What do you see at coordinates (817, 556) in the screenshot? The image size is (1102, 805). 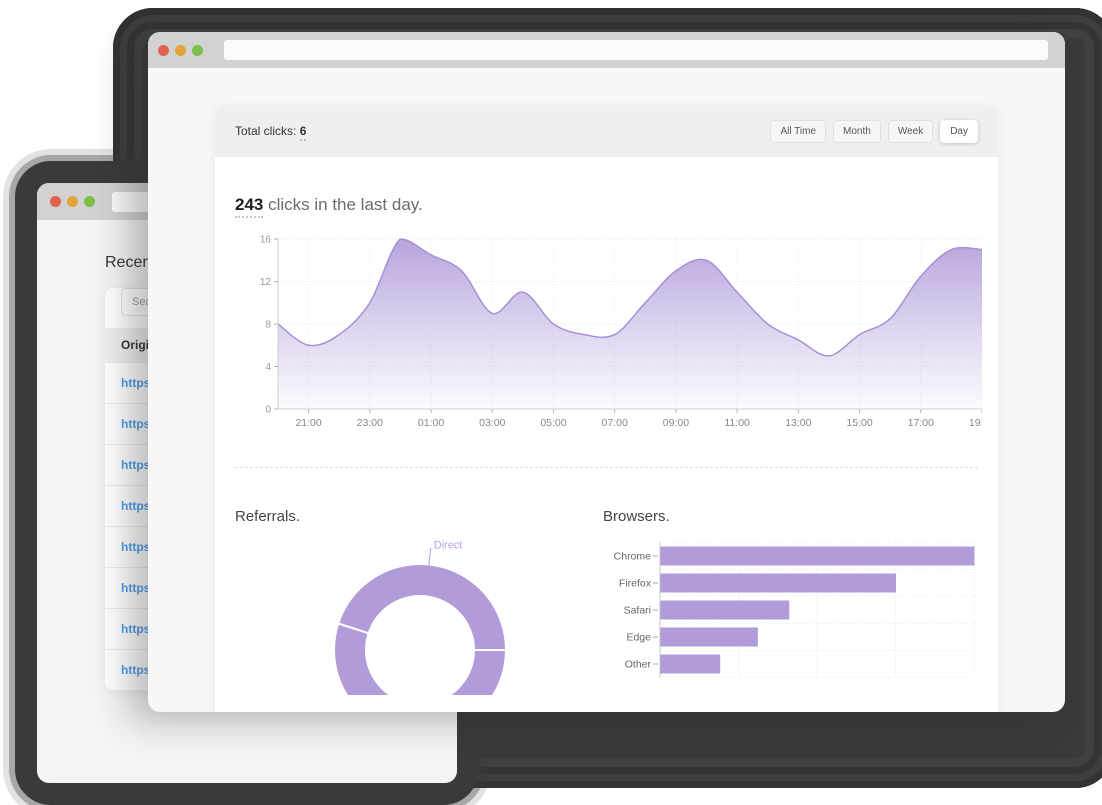 I see `bar-chrome` at bounding box center [817, 556].